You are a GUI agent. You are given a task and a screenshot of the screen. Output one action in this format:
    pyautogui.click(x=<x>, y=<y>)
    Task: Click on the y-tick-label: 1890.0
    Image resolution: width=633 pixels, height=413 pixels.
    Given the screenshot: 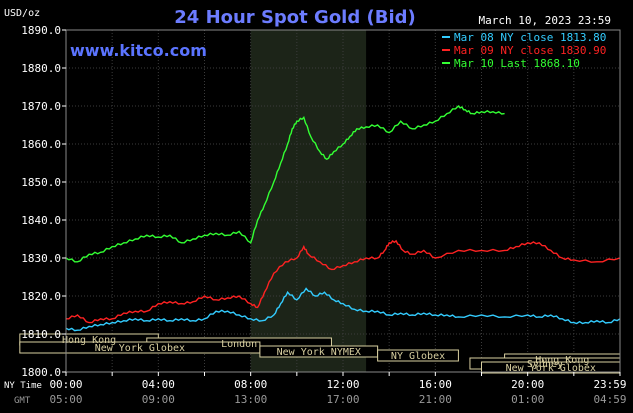 What is the action you would take?
    pyautogui.click(x=41, y=30)
    